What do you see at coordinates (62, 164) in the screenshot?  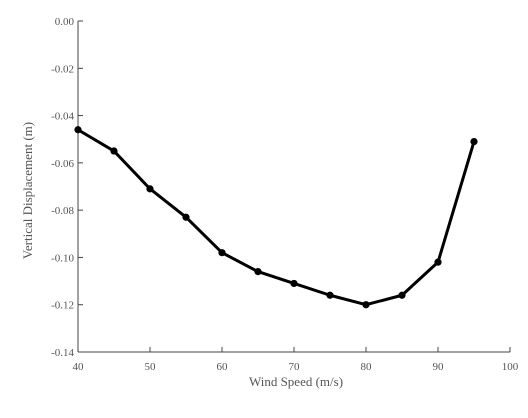 I see `y-tick-label: -0.06` at bounding box center [62, 164].